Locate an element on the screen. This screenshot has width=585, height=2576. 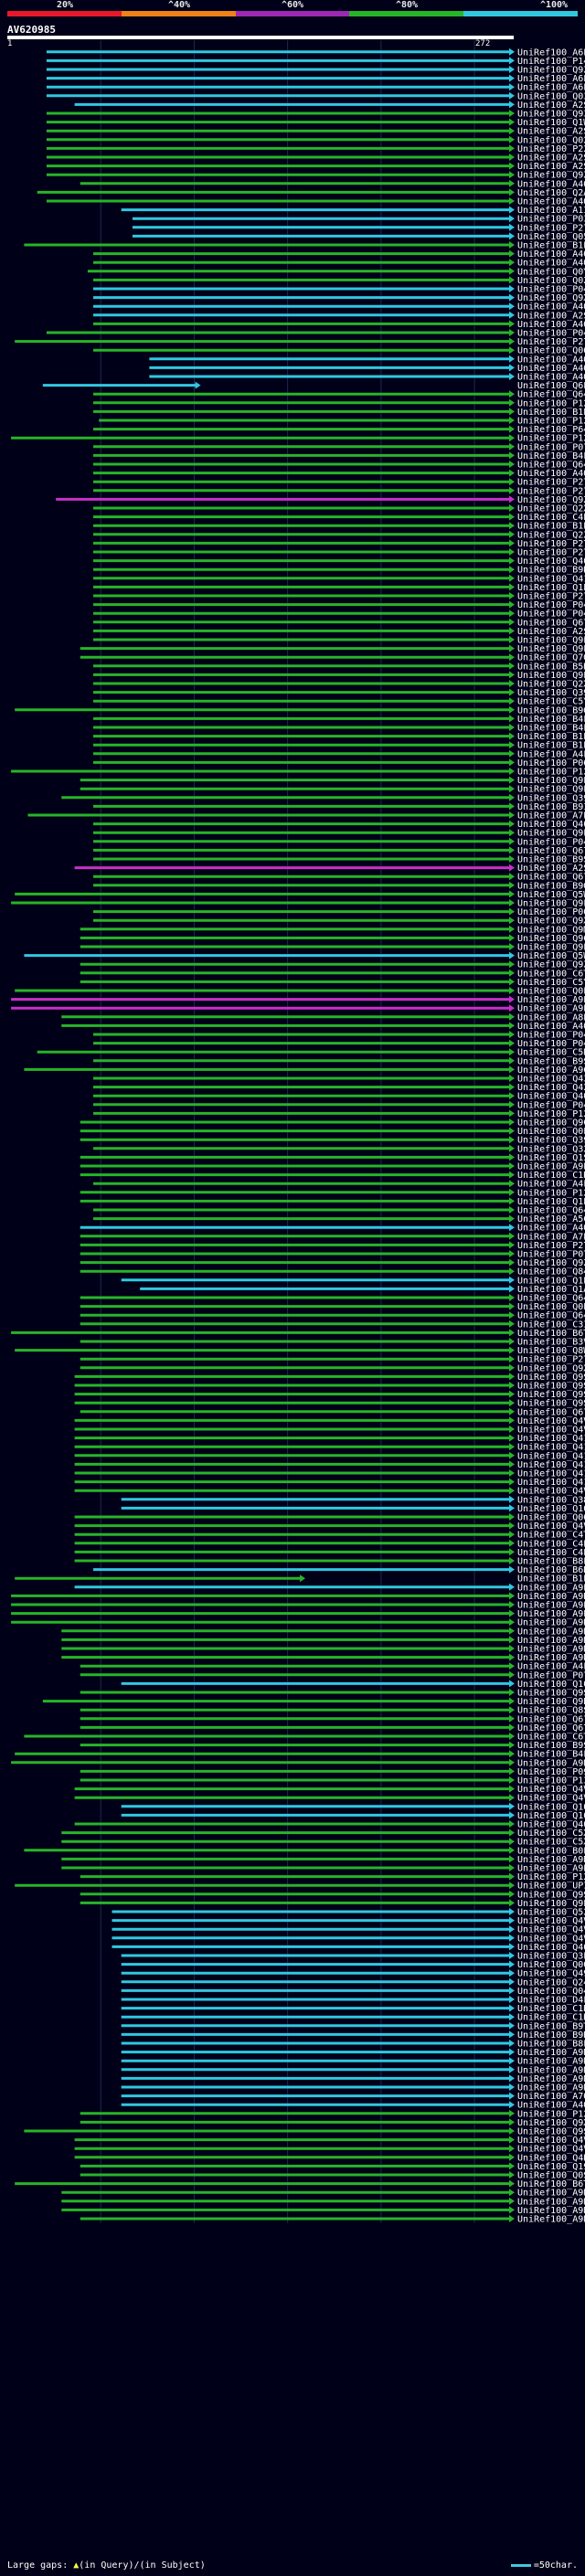
hit-label: UniRef100_B1PL28 is located at coordinates (551, 527).